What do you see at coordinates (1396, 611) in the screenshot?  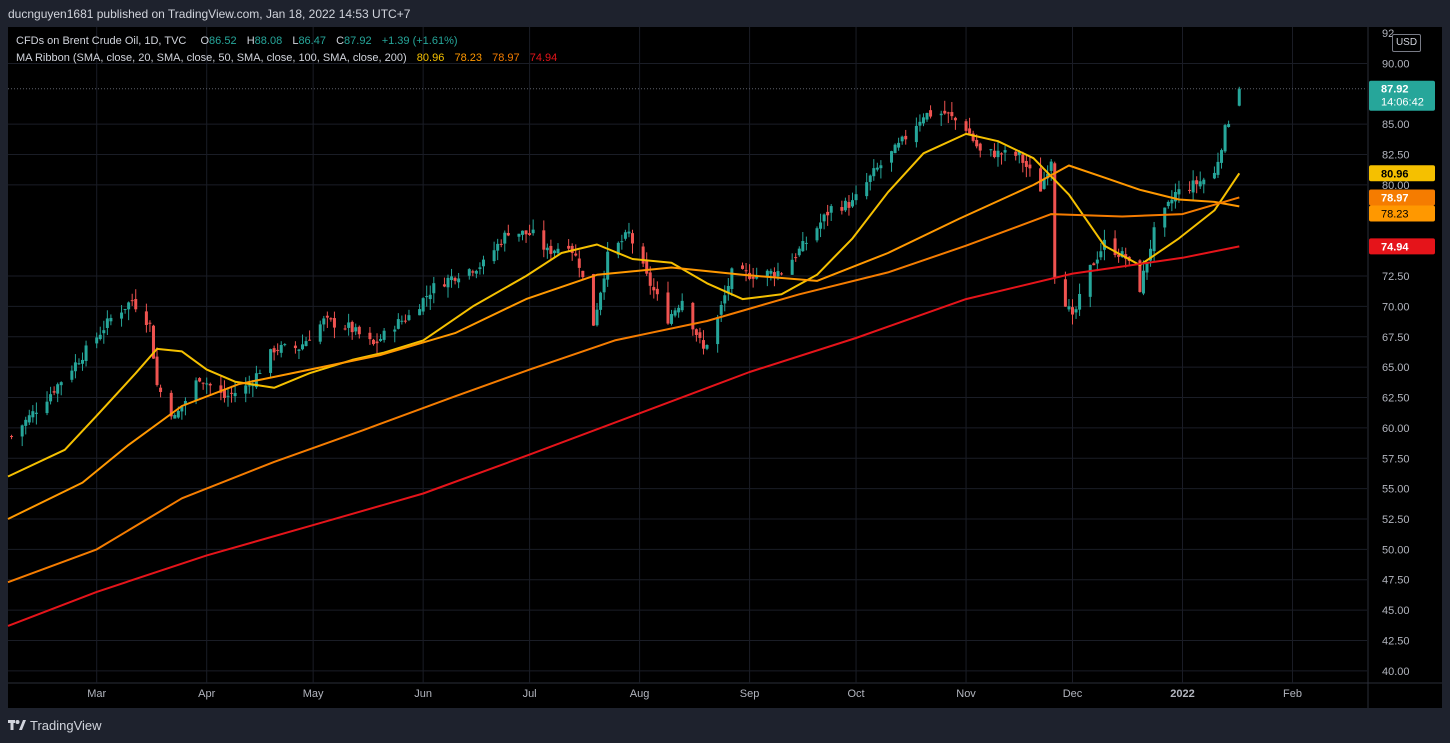 I see `y-tick-label: 45.00` at bounding box center [1396, 611].